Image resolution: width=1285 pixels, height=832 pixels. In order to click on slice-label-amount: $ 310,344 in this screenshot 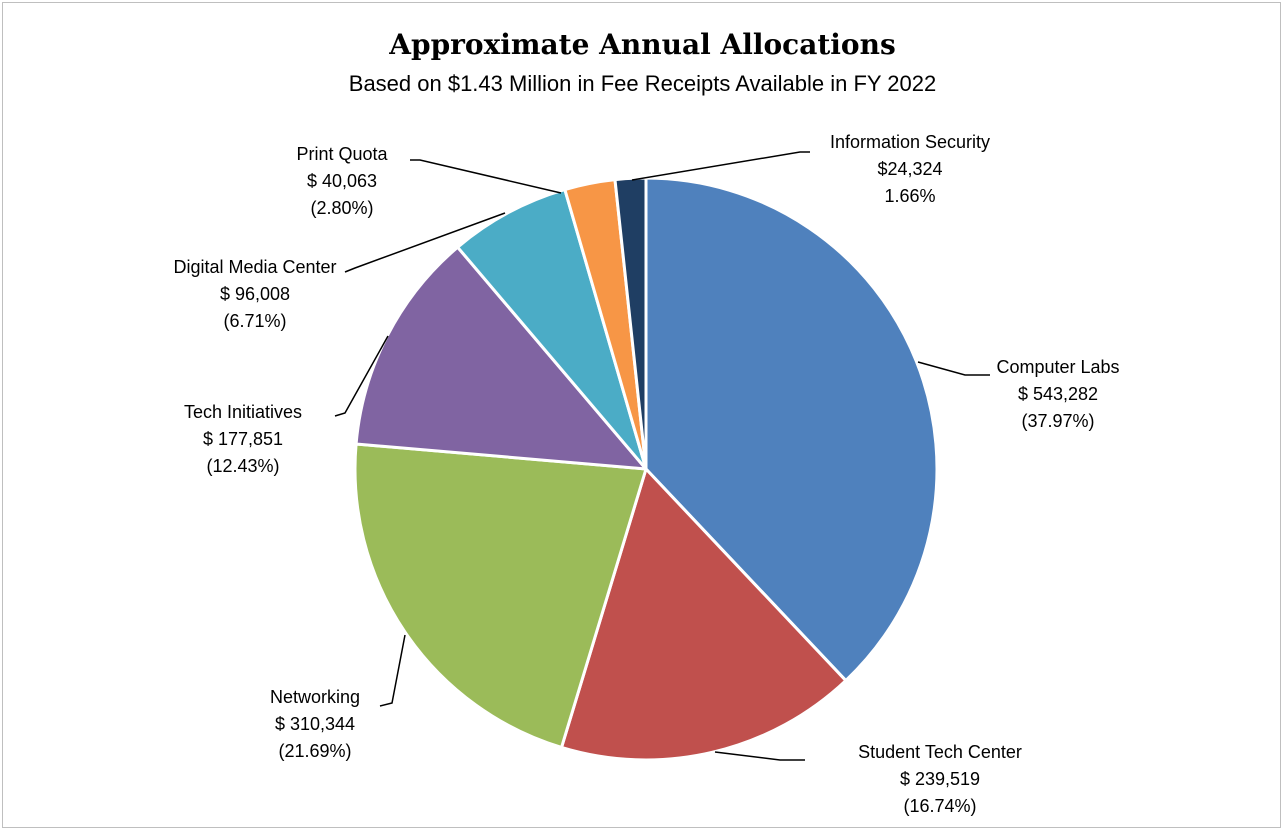, I will do `click(315, 724)`.